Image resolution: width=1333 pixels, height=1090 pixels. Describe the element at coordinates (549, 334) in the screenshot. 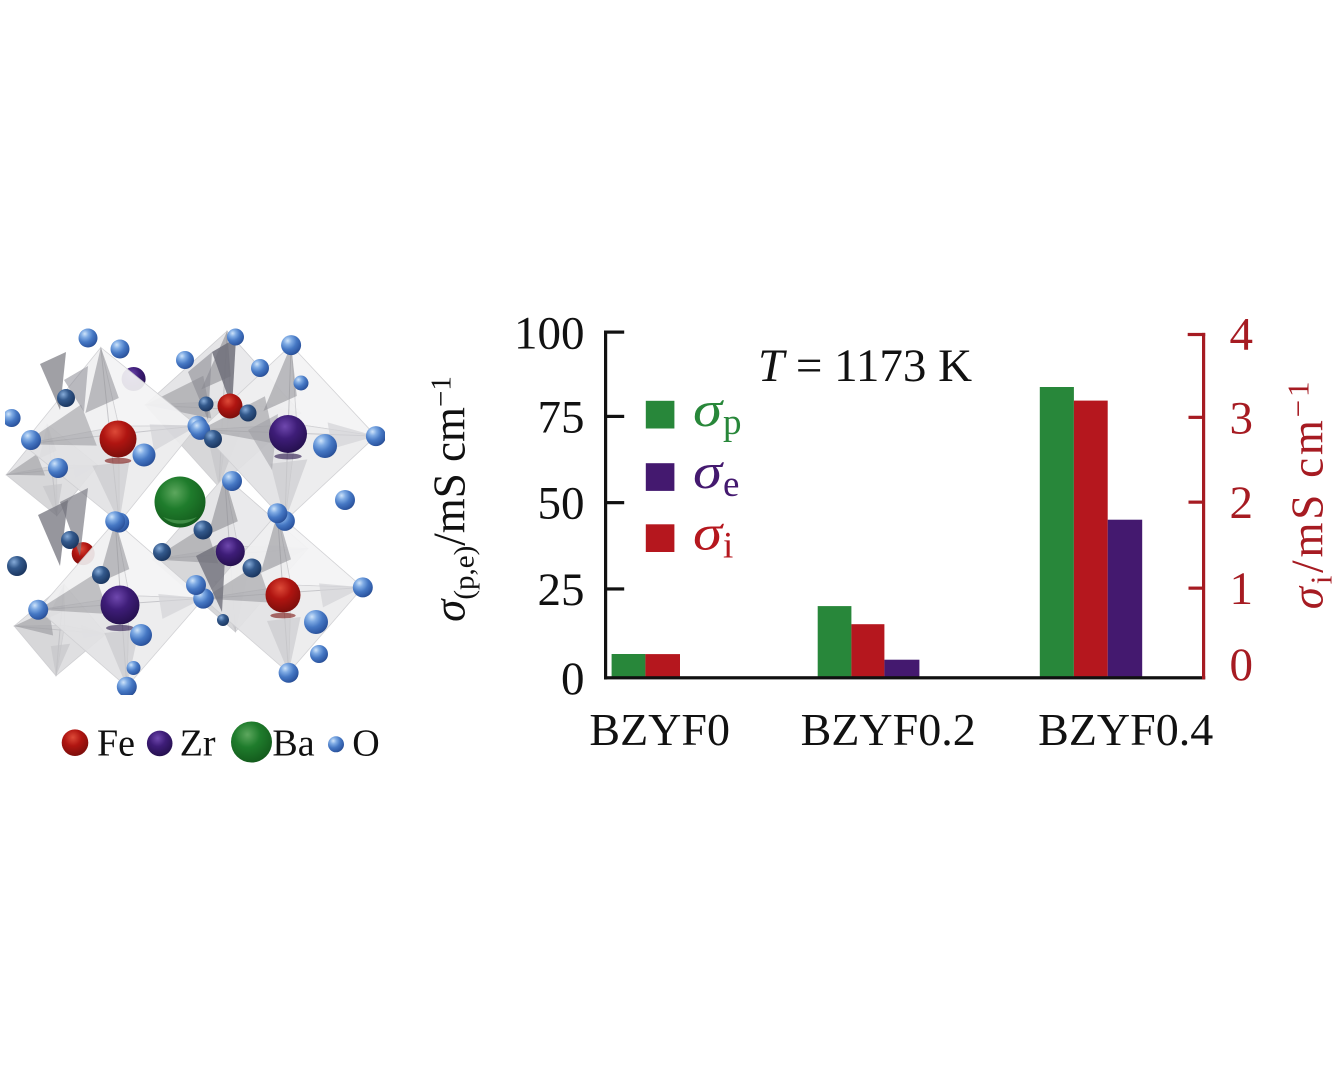

I see `svg-text: 100` at that location.